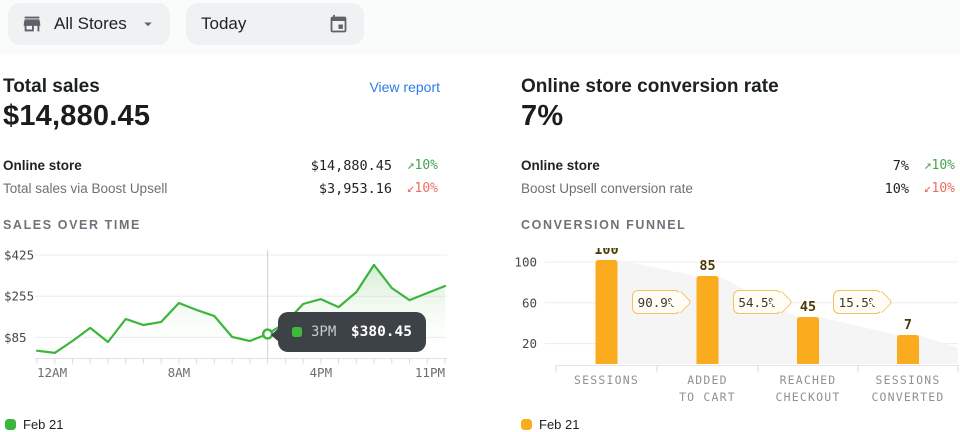 This screenshot has width=960, height=432. I want to click on store-selector-label: All Stores, so click(90, 23).